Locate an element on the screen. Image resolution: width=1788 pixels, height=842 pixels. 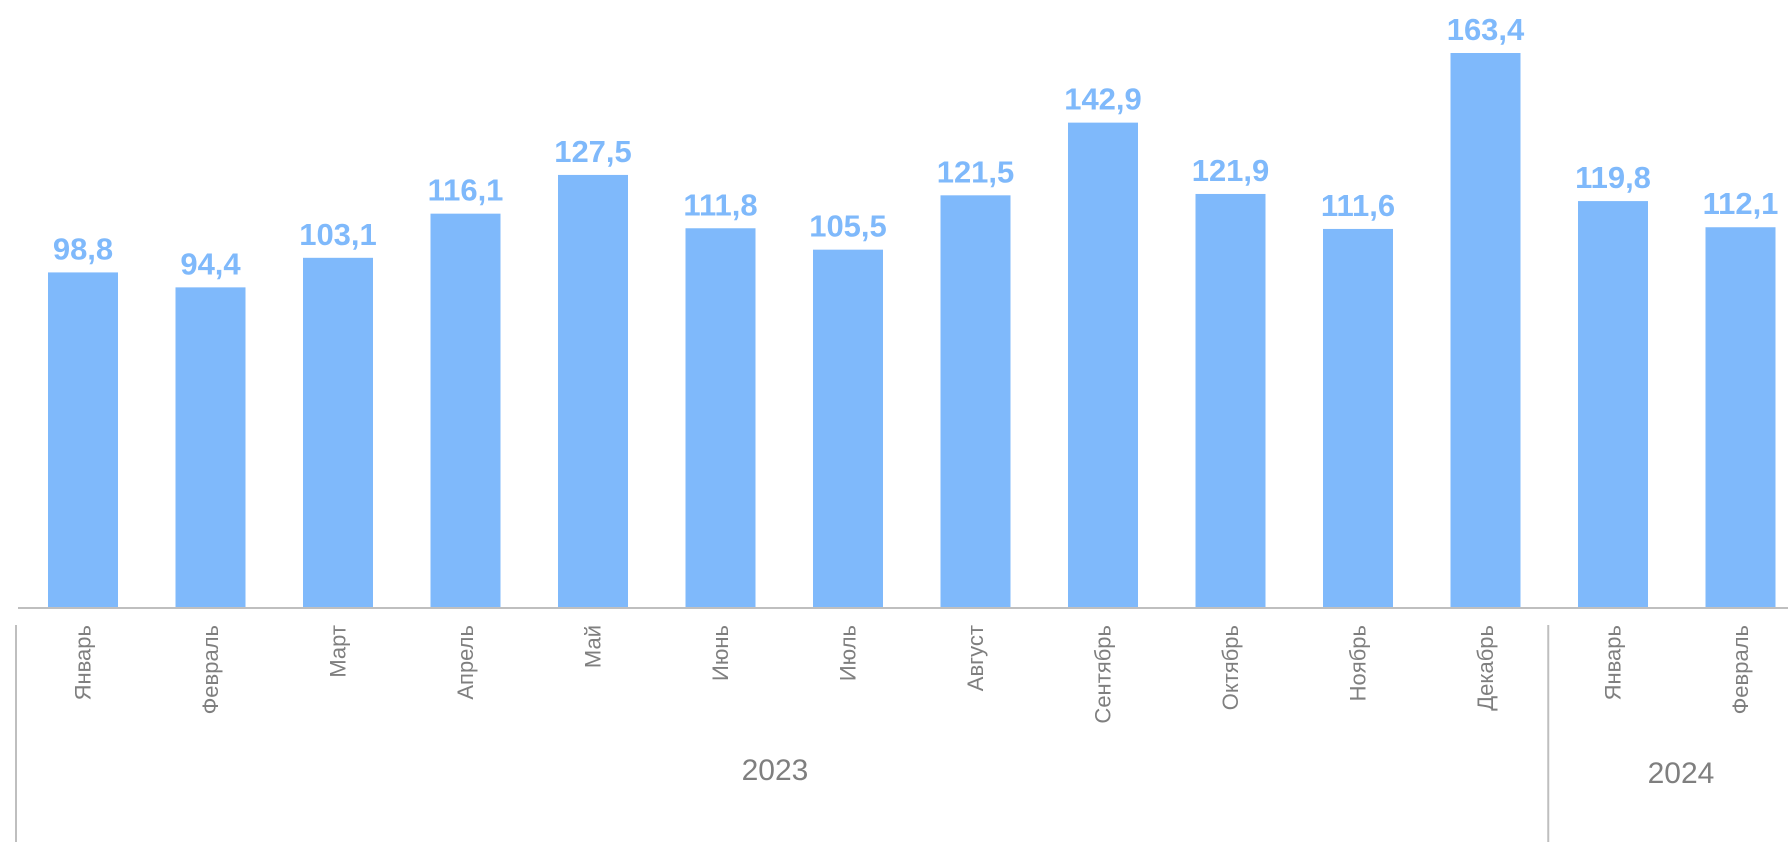
category-label-9: Сентябрь is located at coordinates (1103, 674).